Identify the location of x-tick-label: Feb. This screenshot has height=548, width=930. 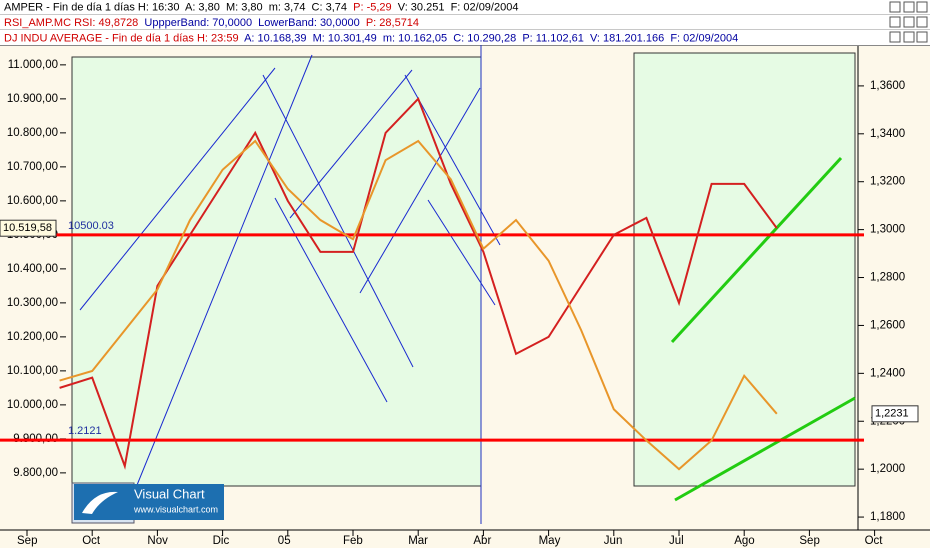
(353, 541).